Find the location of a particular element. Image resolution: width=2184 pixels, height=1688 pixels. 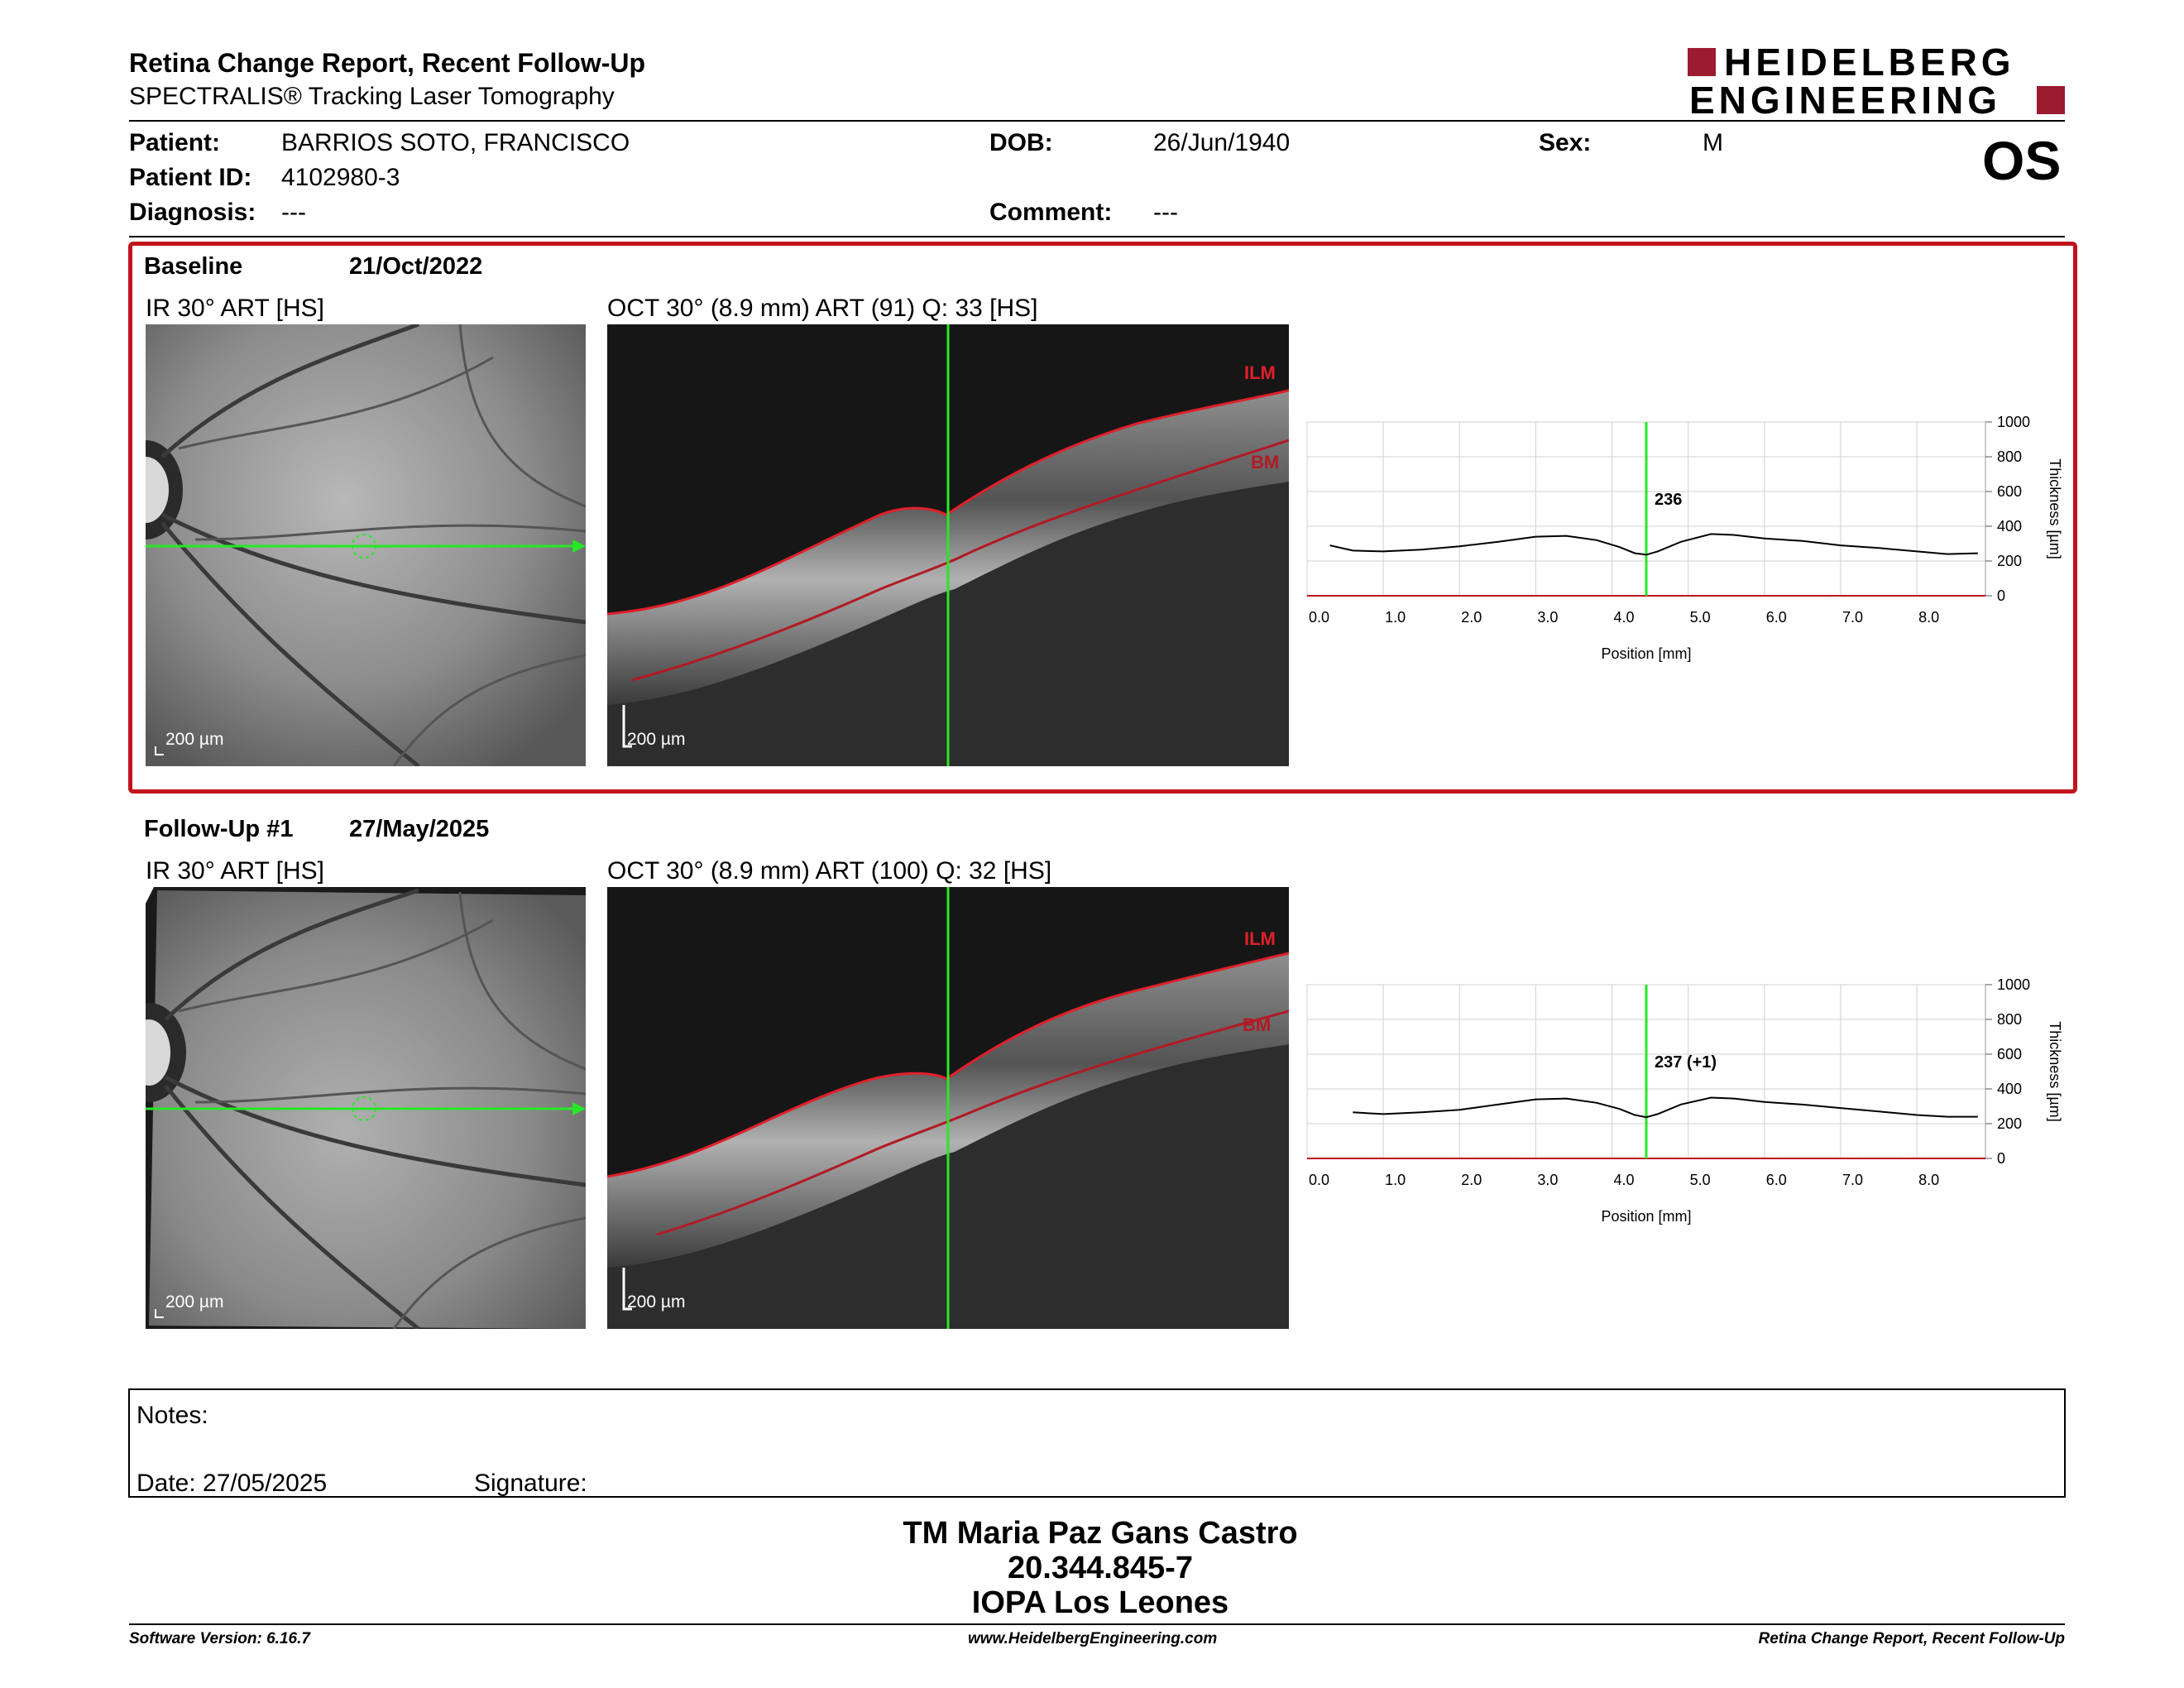

baseline-oct-caption: OCT 30° (8.9 mm) ART (91) Q: 33 [HS] is located at coordinates (822, 308).